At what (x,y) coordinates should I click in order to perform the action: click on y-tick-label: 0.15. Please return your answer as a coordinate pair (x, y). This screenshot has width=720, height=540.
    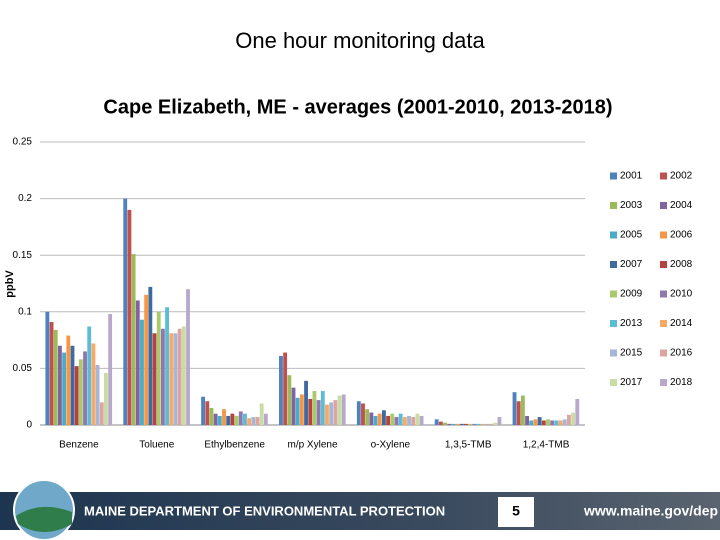
    Looking at the image, I should click on (23, 255).